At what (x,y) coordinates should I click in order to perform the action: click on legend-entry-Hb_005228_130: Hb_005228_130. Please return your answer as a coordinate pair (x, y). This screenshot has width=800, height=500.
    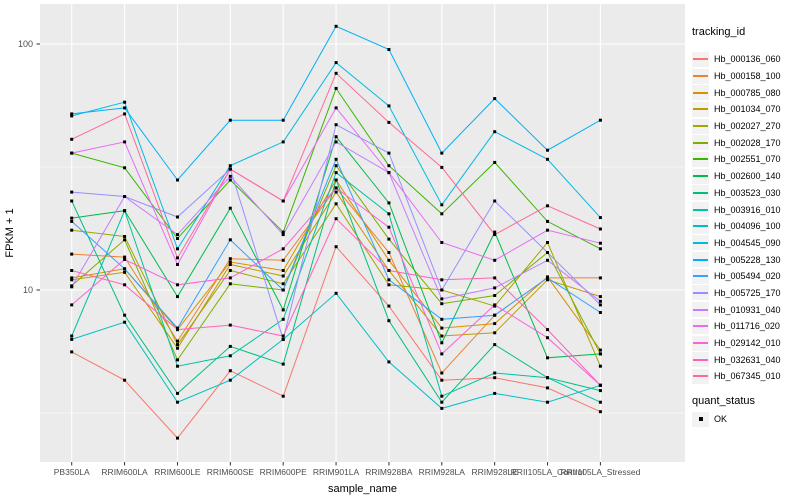
    Looking at the image, I should click on (746, 259).